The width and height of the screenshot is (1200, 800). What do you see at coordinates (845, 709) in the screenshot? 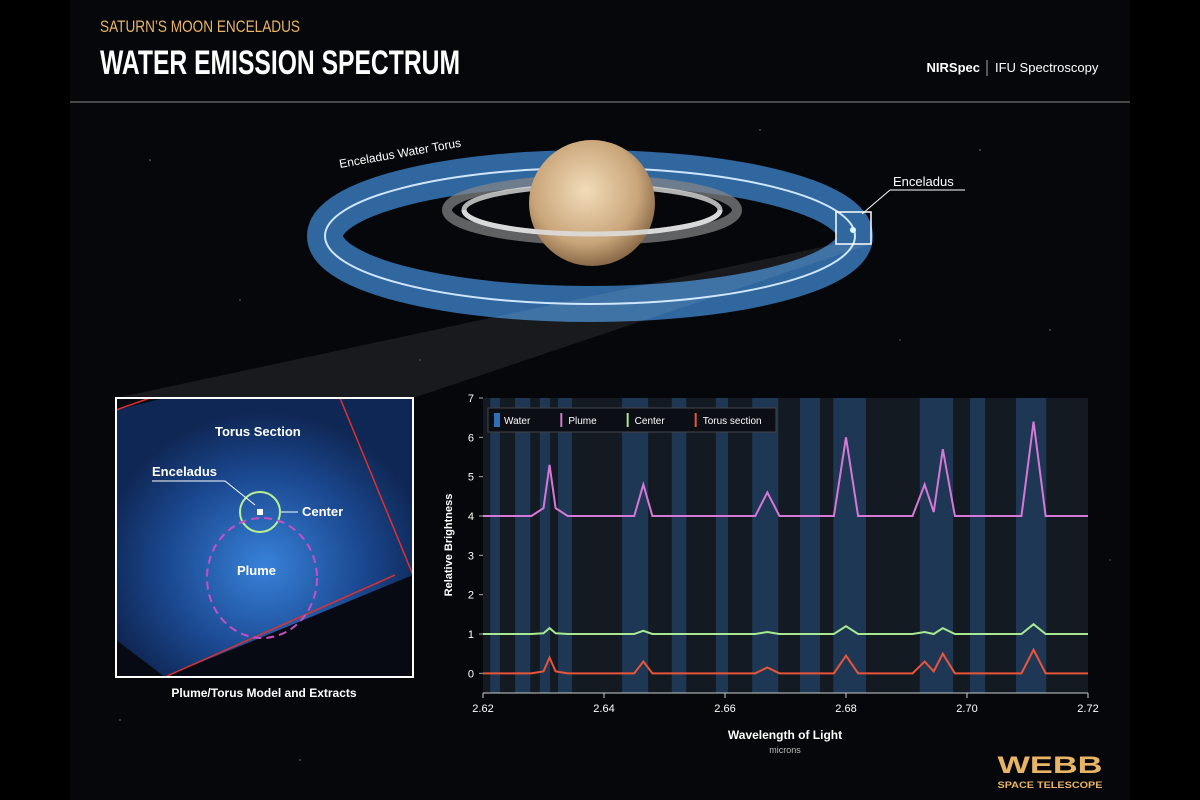
I see `x-tick-label: 2.68` at bounding box center [845, 709].